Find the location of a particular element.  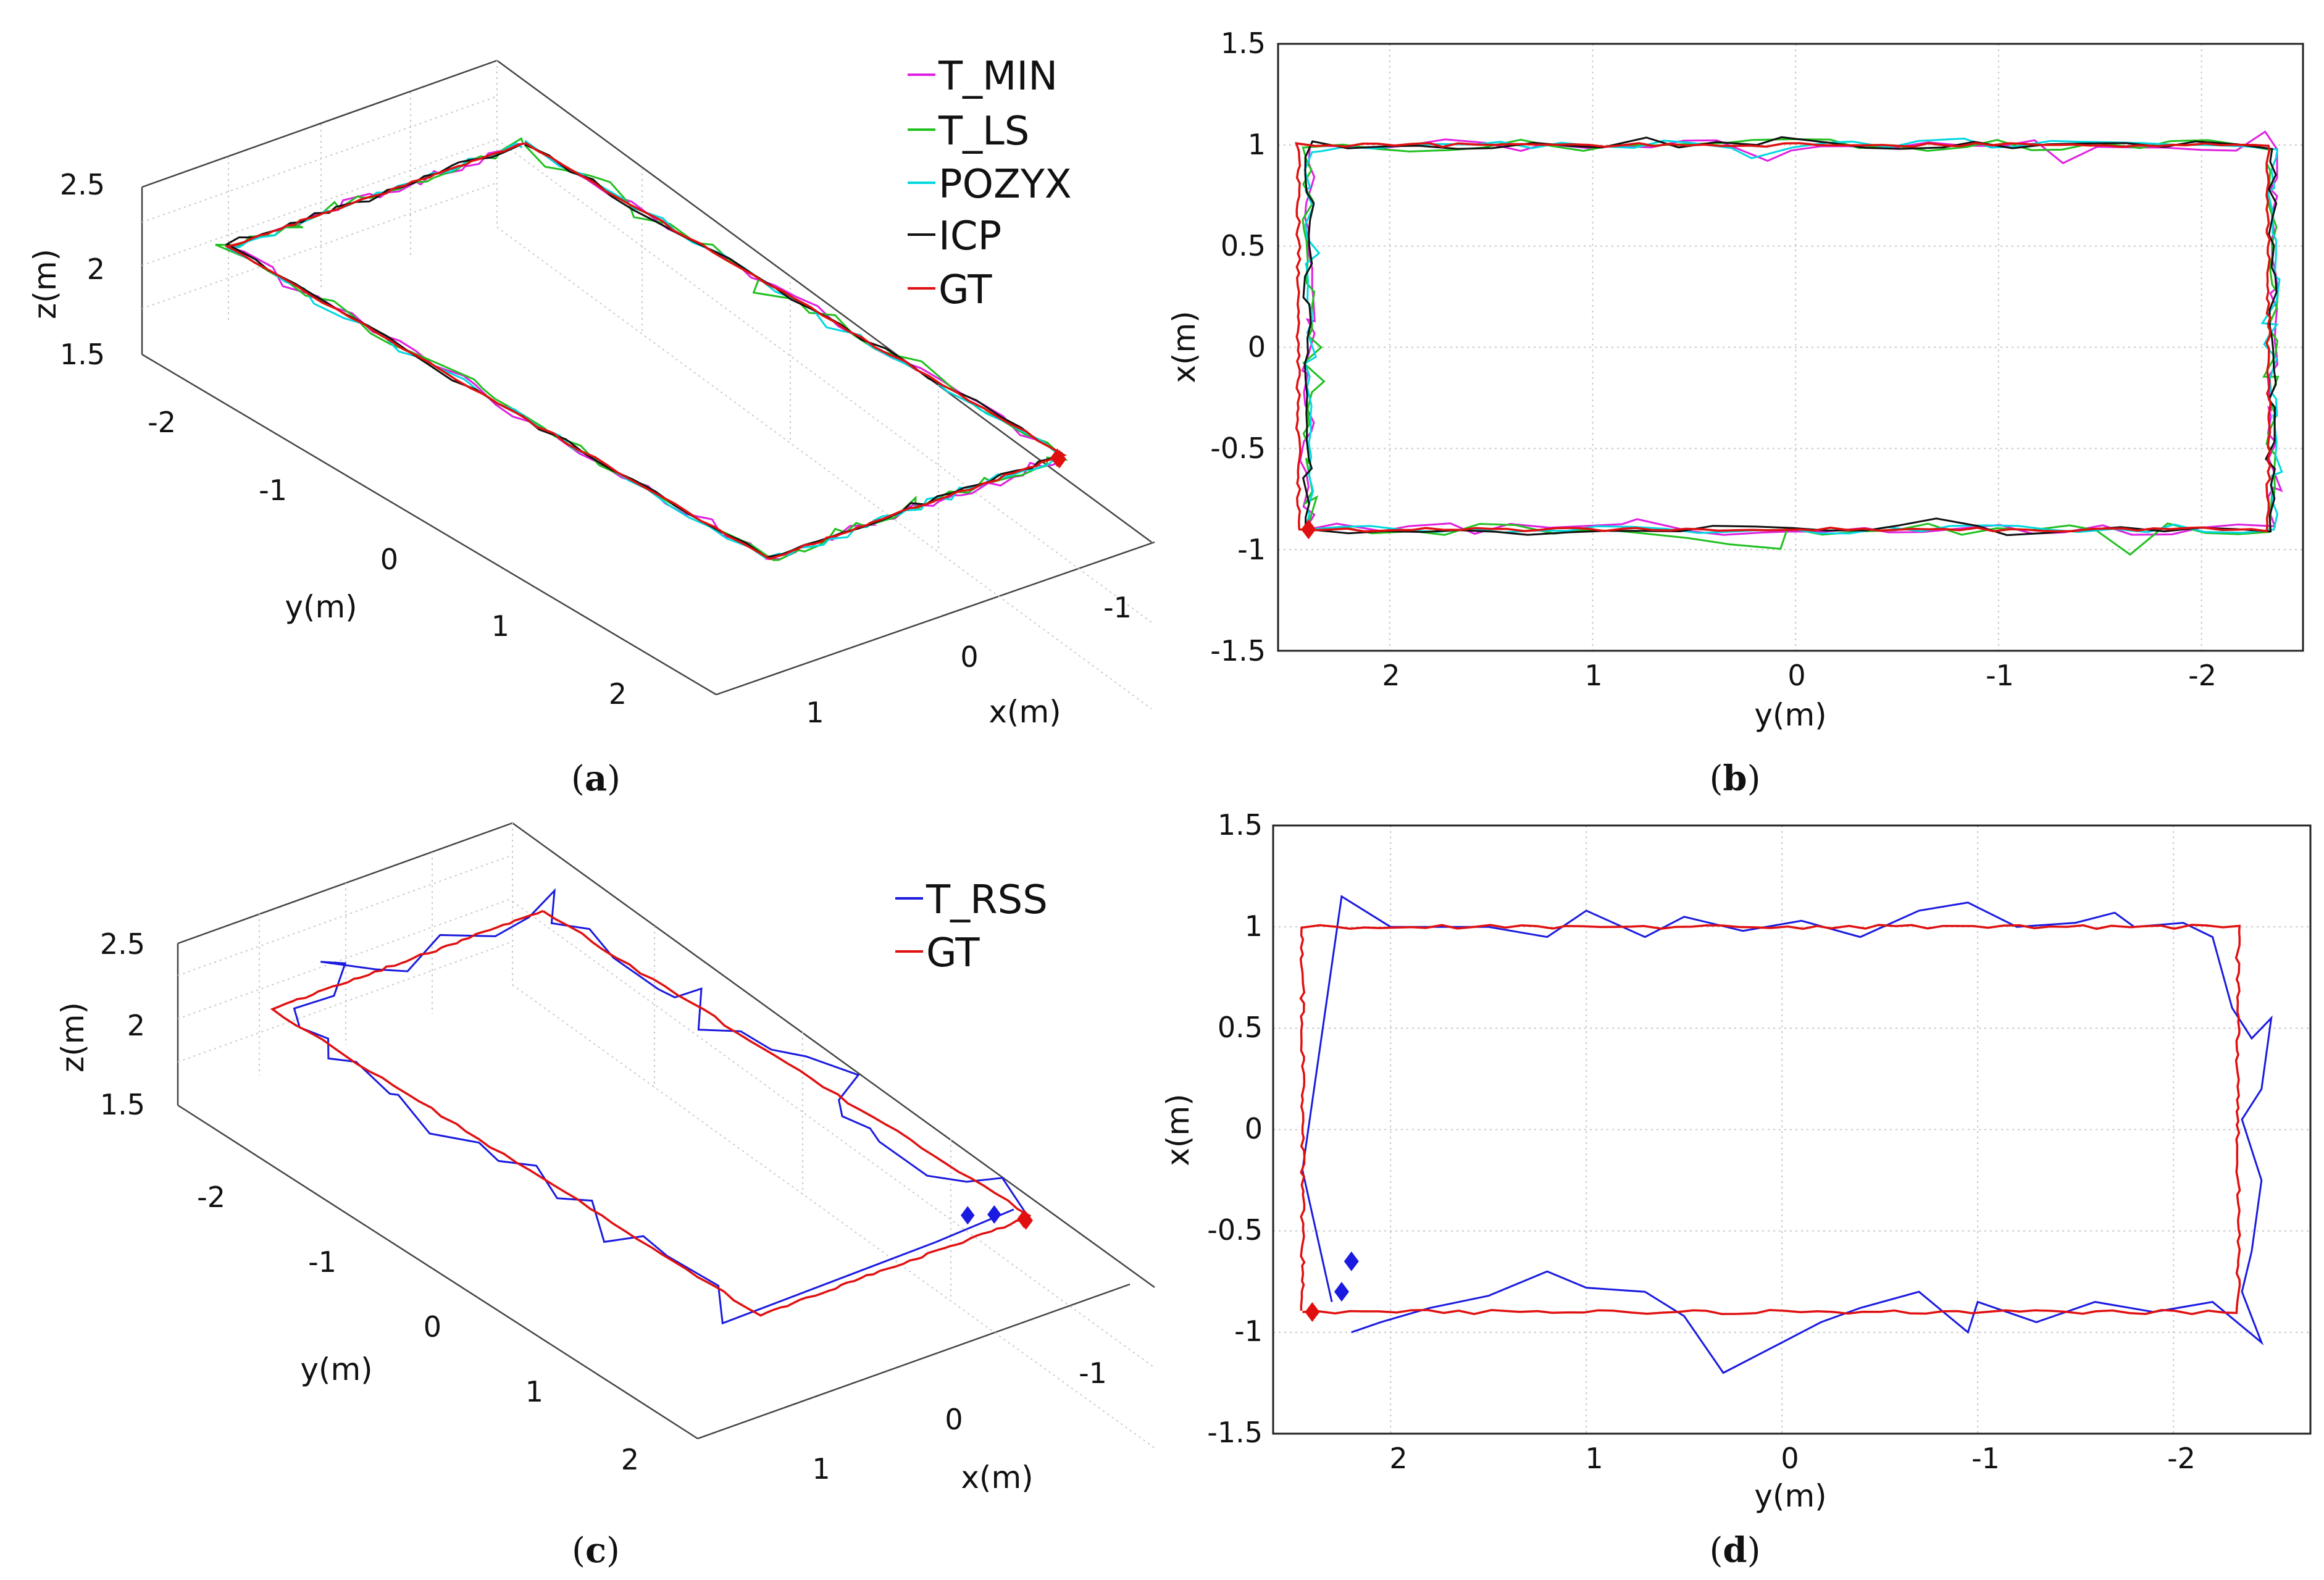

legend-label-t-ls: T_LS is located at coordinates (983, 131).